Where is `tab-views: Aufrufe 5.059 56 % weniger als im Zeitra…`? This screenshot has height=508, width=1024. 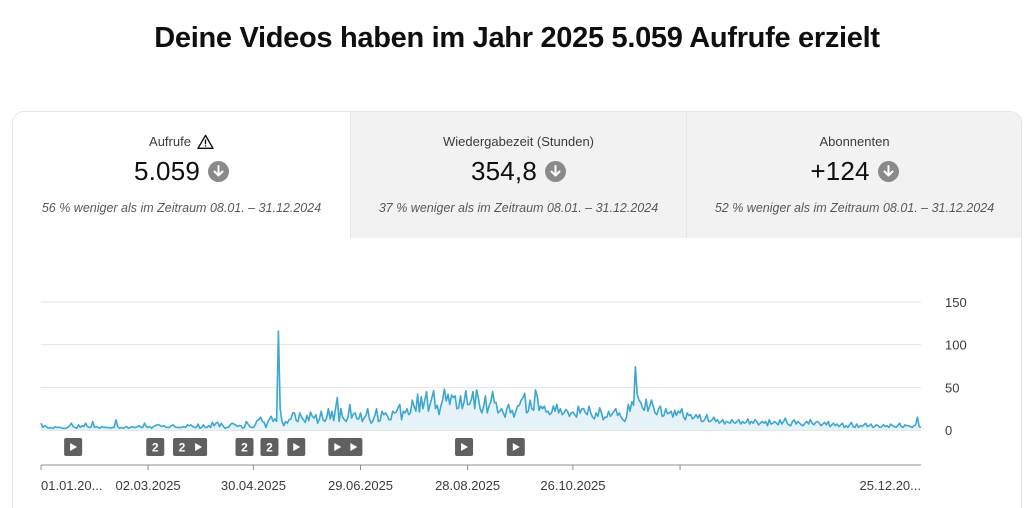
tab-views: Aufrufe 5.059 56 % weniger als im Zeitra… is located at coordinates (181, 175).